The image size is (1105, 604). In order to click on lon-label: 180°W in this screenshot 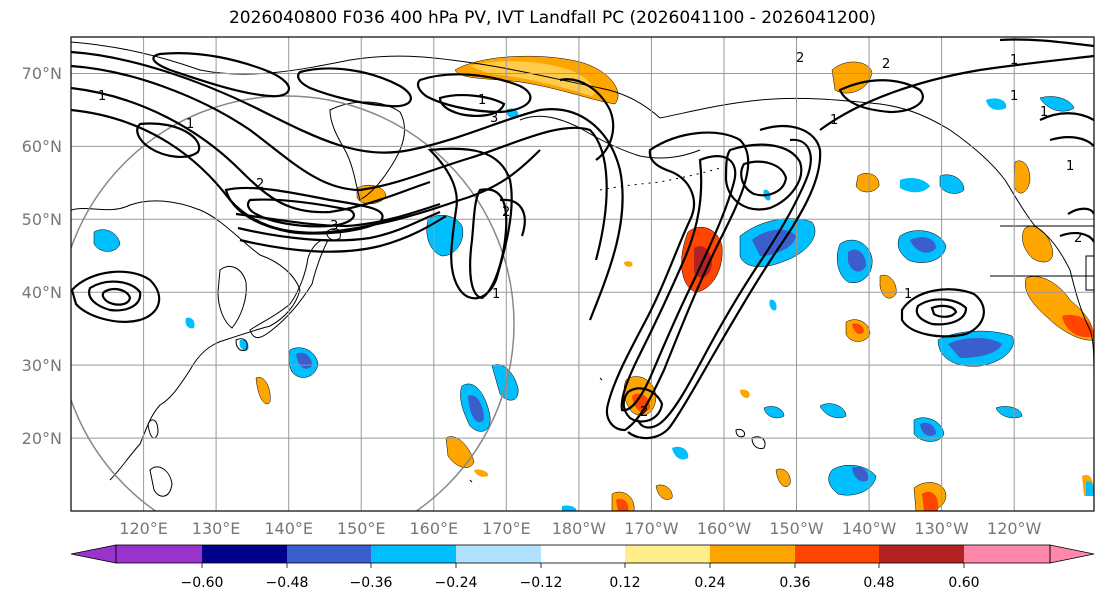, I will do `click(579, 528)`.